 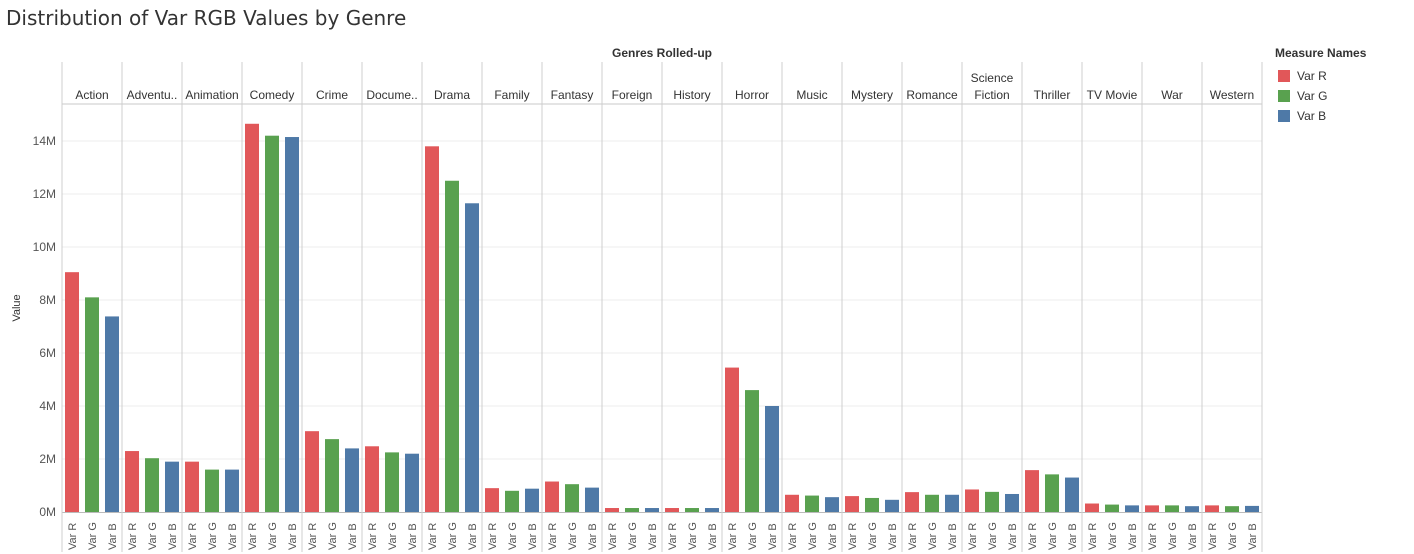 I want to click on bar-tv-movie-var-b, so click(x=1132, y=508).